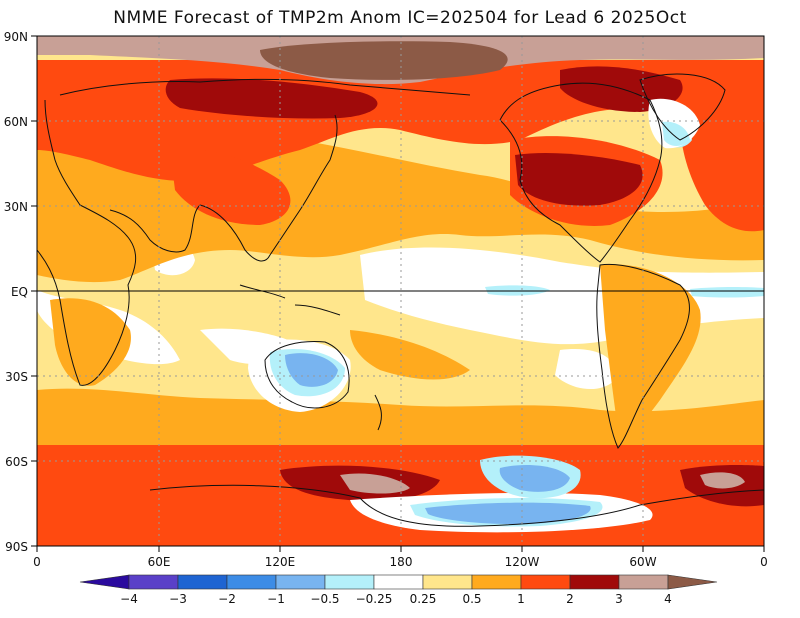 The image size is (800, 618). I want to click on coast-south-america, so click(643, 356).